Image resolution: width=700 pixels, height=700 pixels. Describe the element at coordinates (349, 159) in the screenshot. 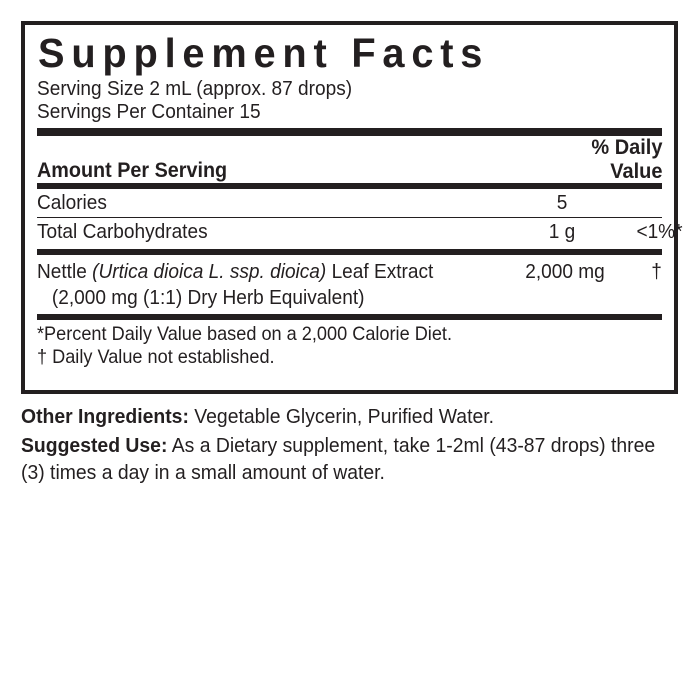

I see `table-header-row: Amount Per Serving % Daily Value` at that location.